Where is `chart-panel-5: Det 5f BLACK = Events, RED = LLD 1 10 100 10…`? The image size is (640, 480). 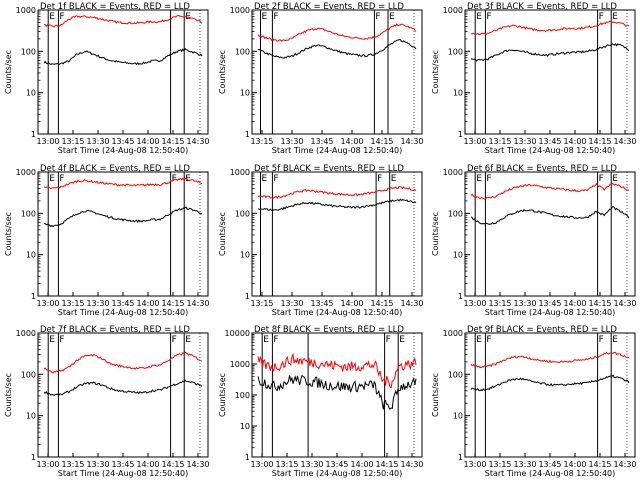 chart-panel-5: Det 5f BLACK = Events, RED = LLD 1 10 100 10… is located at coordinates (321, 240).